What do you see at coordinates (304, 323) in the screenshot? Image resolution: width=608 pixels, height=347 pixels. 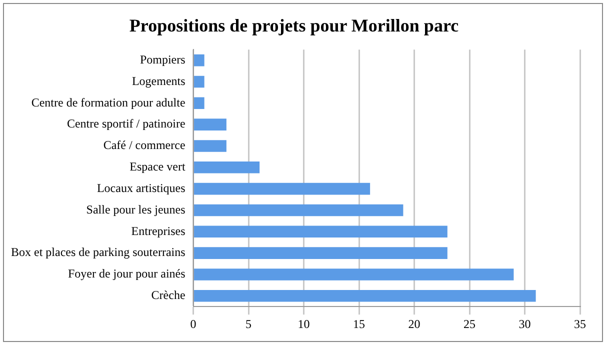 I see `x-tick-label: 10` at bounding box center [304, 323].